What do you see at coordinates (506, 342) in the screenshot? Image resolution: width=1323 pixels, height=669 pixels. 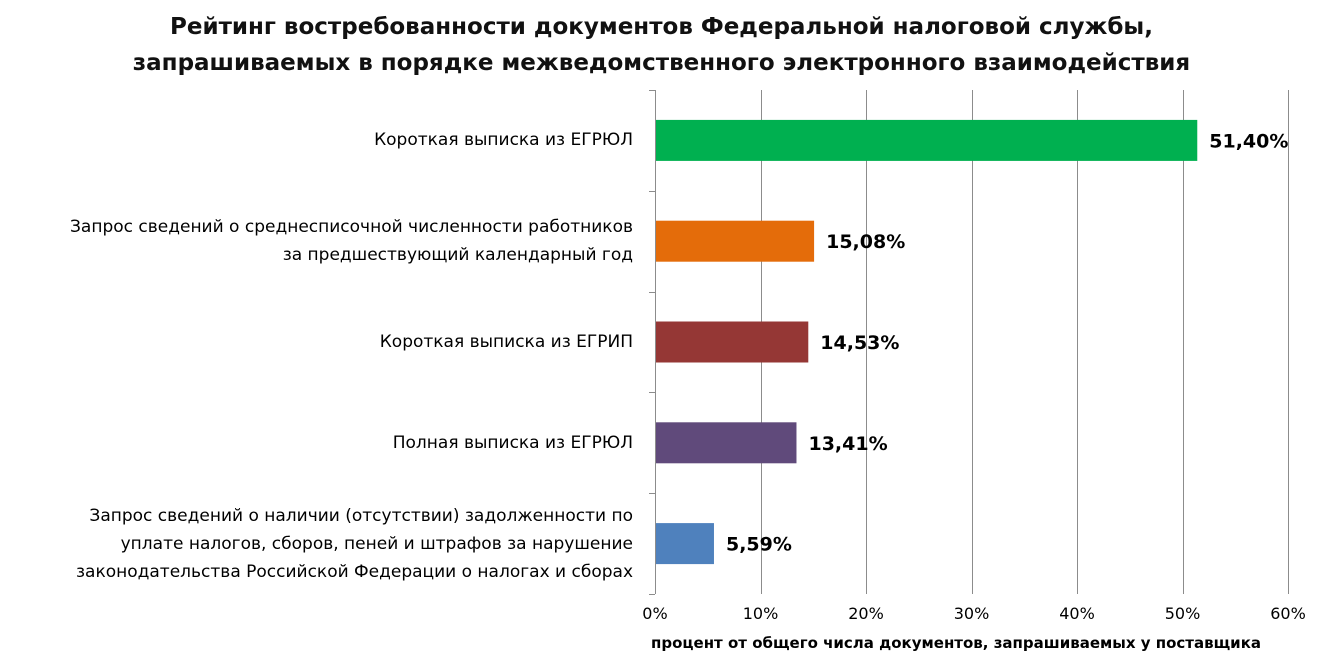 I see `category-label-line: Короткая выписка из ЕГРИП` at bounding box center [506, 342].